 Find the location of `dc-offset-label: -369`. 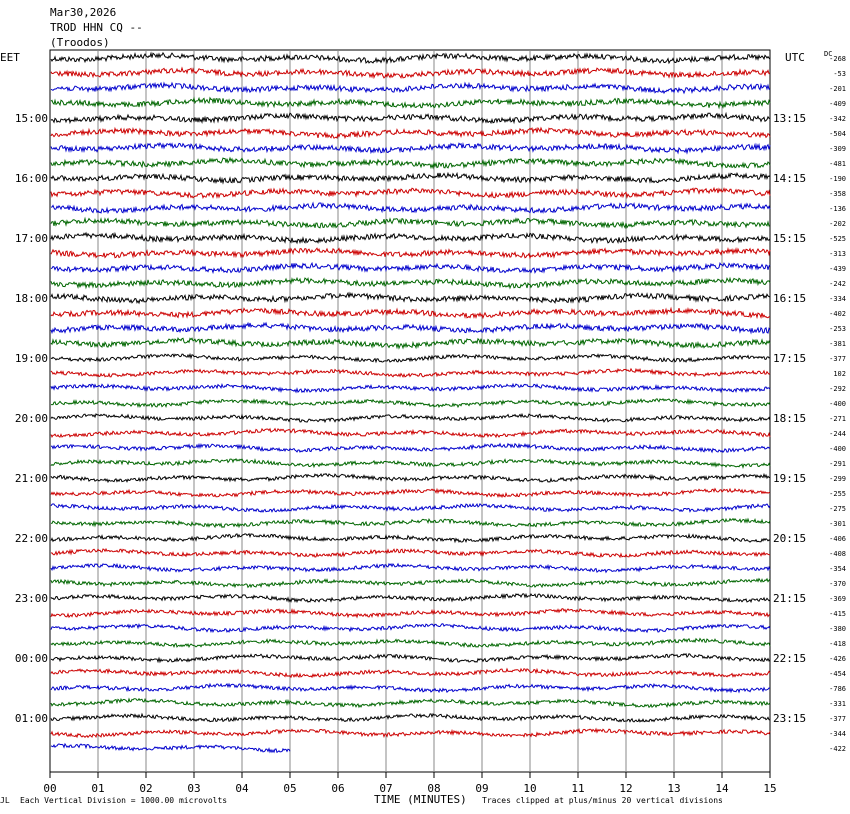

dc-offset-label: -369 is located at coordinates (837, 599).